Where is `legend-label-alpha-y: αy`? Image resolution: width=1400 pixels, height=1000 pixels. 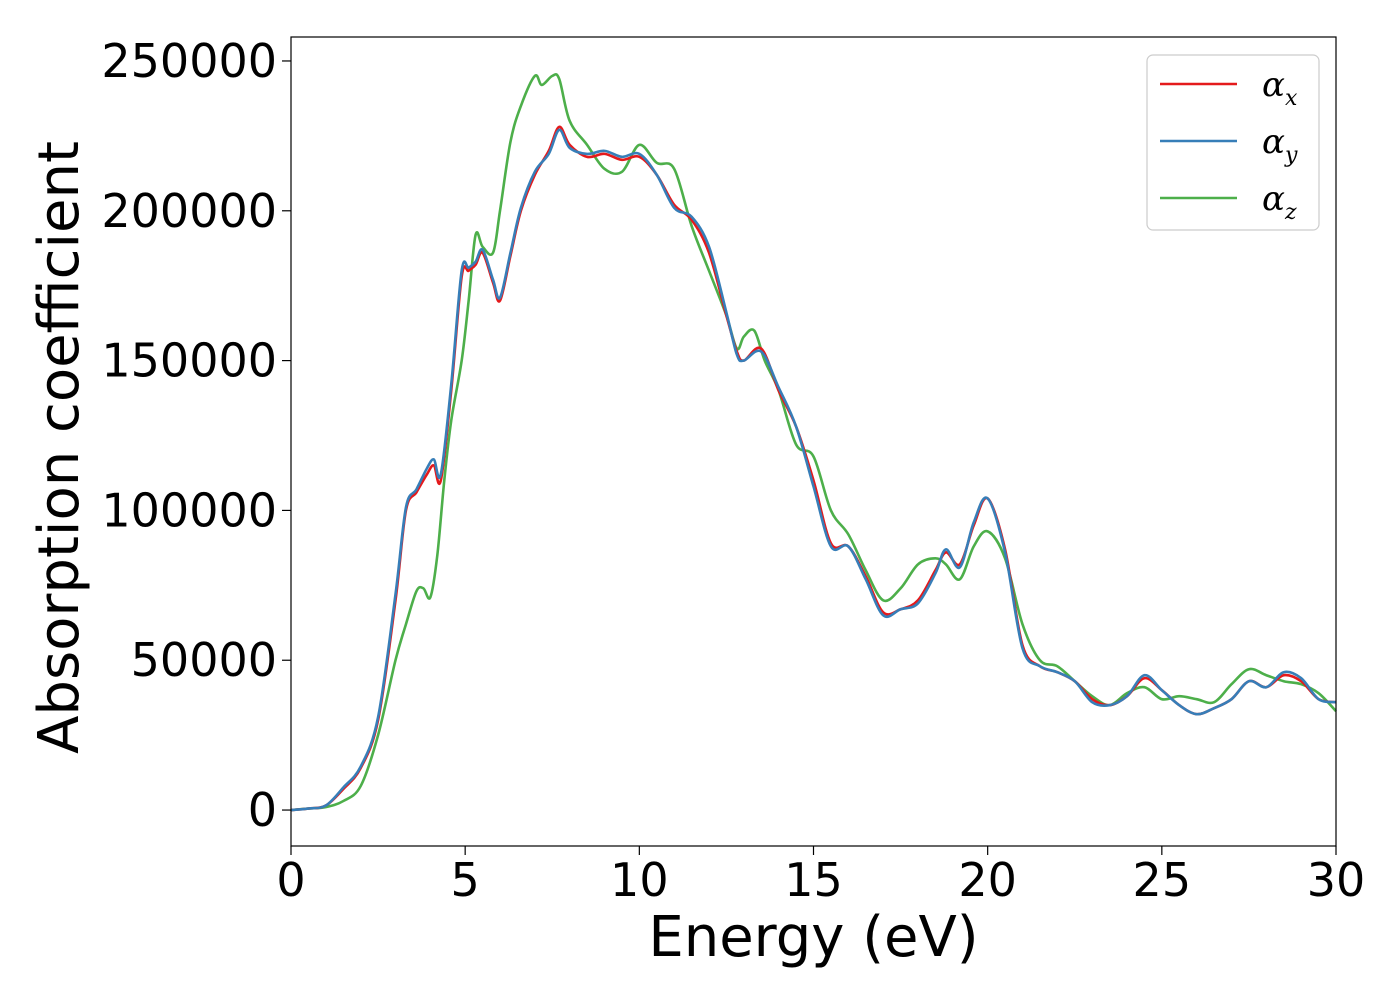 legend-label-alpha-y: αy is located at coordinates (1280, 145).